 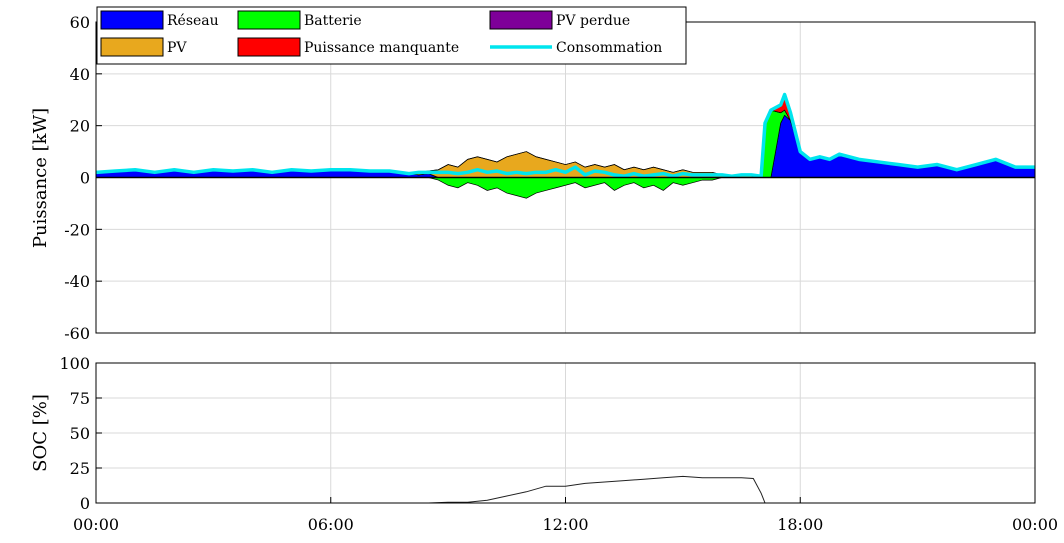 What do you see at coordinates (609, 48) in the screenshot?
I see `legend-label: Consommation` at bounding box center [609, 48].